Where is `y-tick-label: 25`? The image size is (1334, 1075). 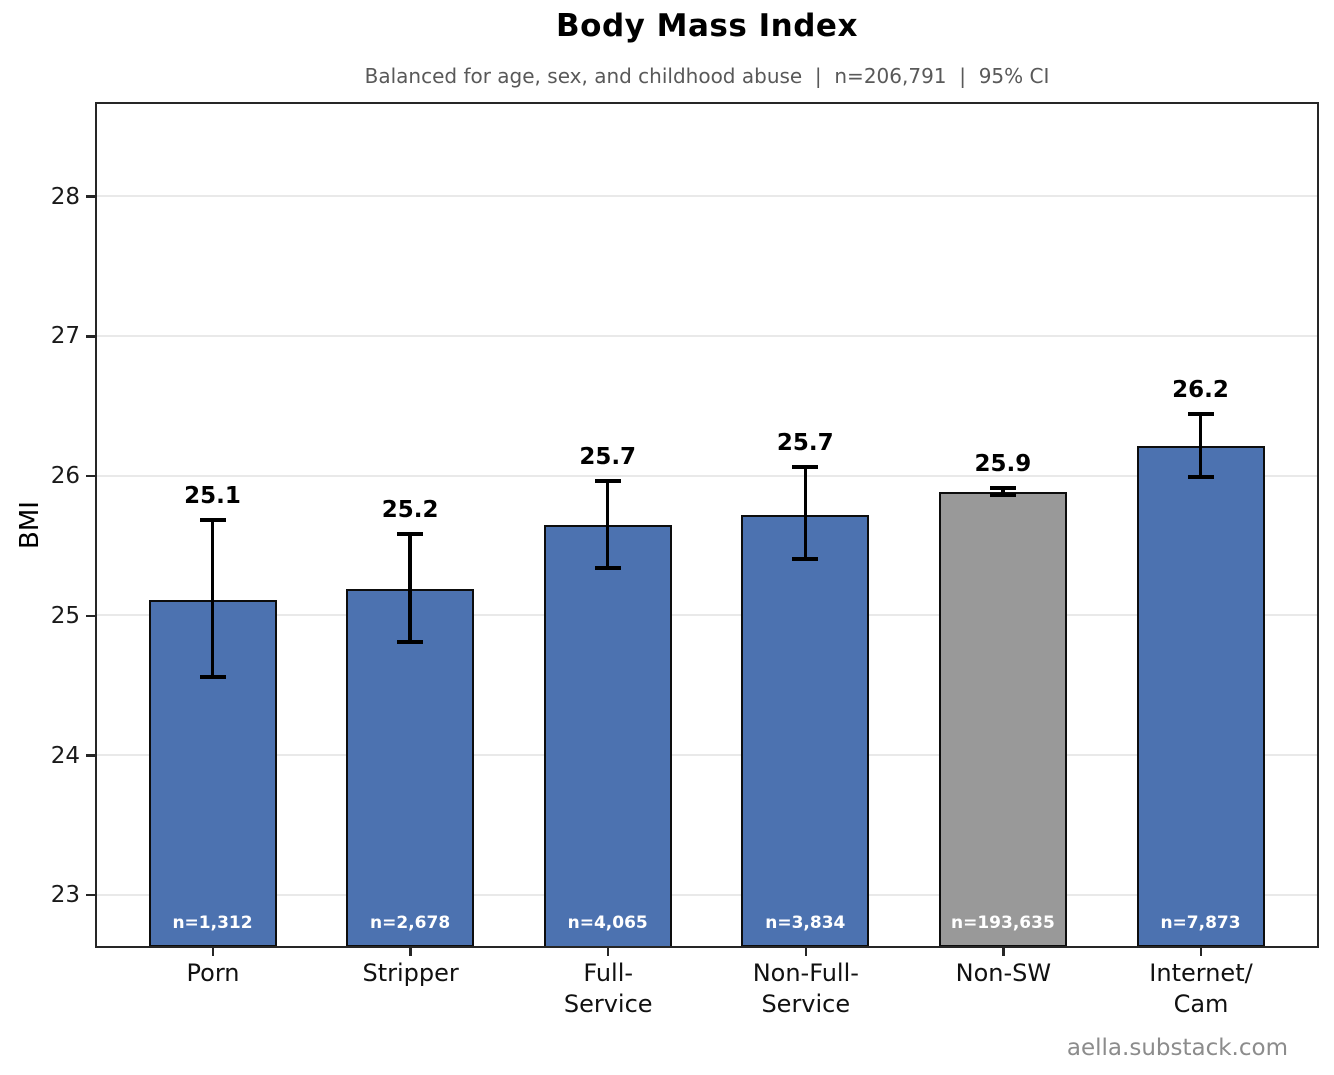
y-tick-label: 25 is located at coordinates (65, 615).